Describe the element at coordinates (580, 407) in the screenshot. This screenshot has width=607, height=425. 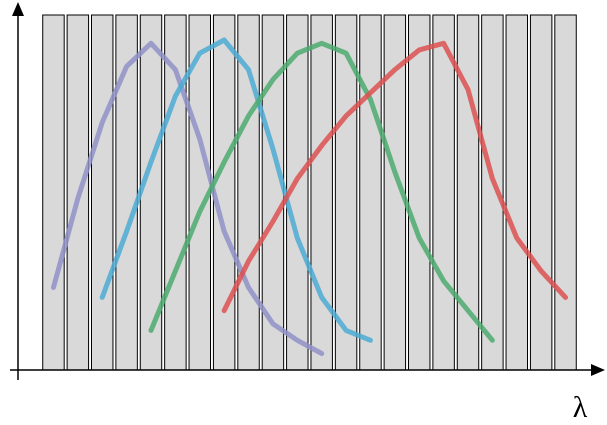
I see `x-axis-title: λ` at that location.